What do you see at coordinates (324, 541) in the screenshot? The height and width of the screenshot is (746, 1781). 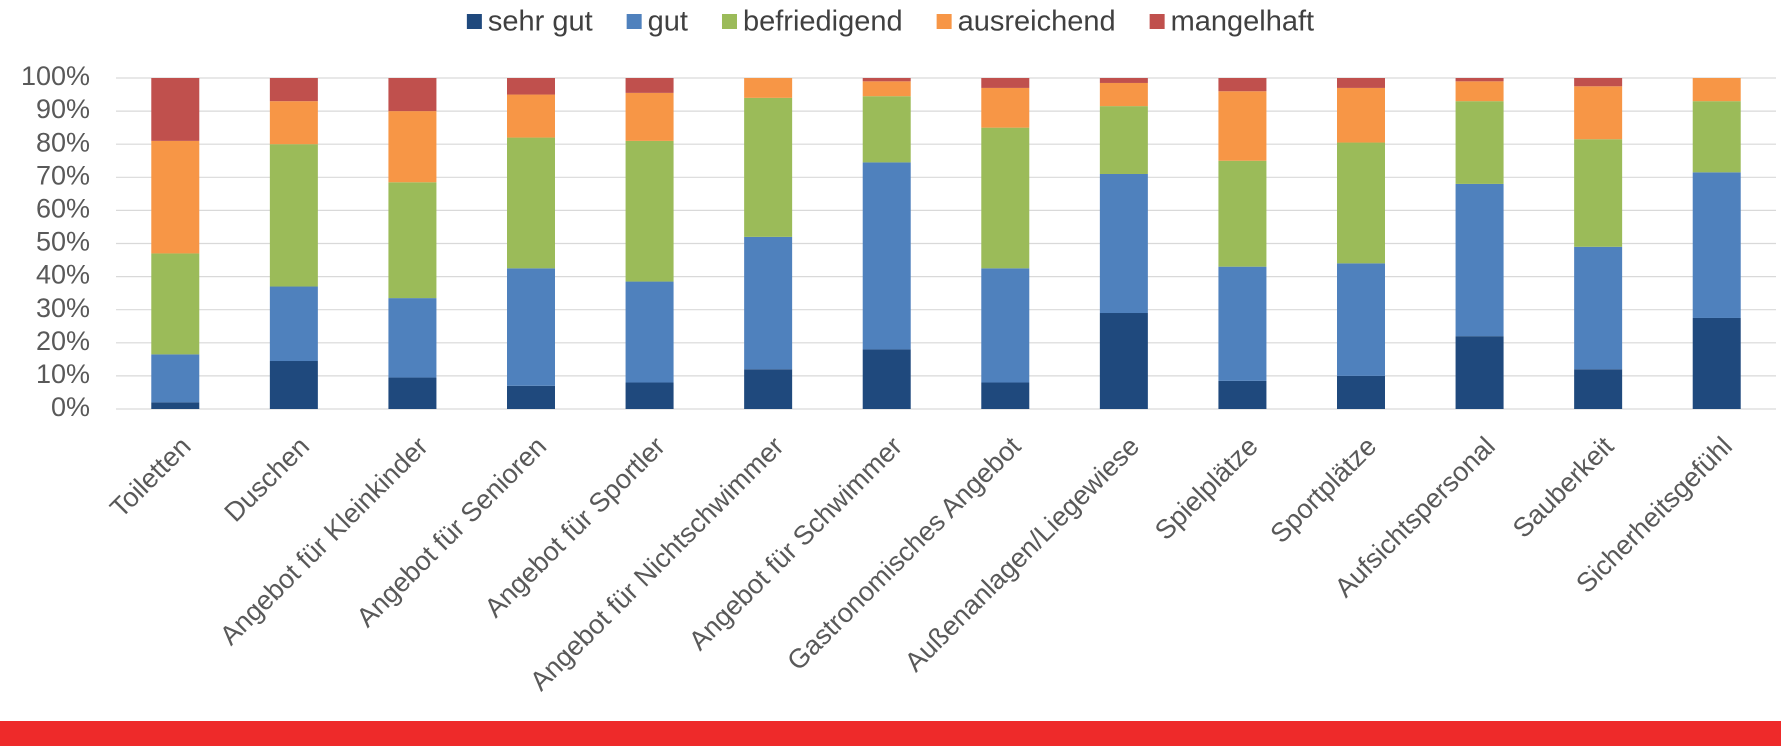 I see `x-tick-label: Angebot für Kleinkinder` at bounding box center [324, 541].